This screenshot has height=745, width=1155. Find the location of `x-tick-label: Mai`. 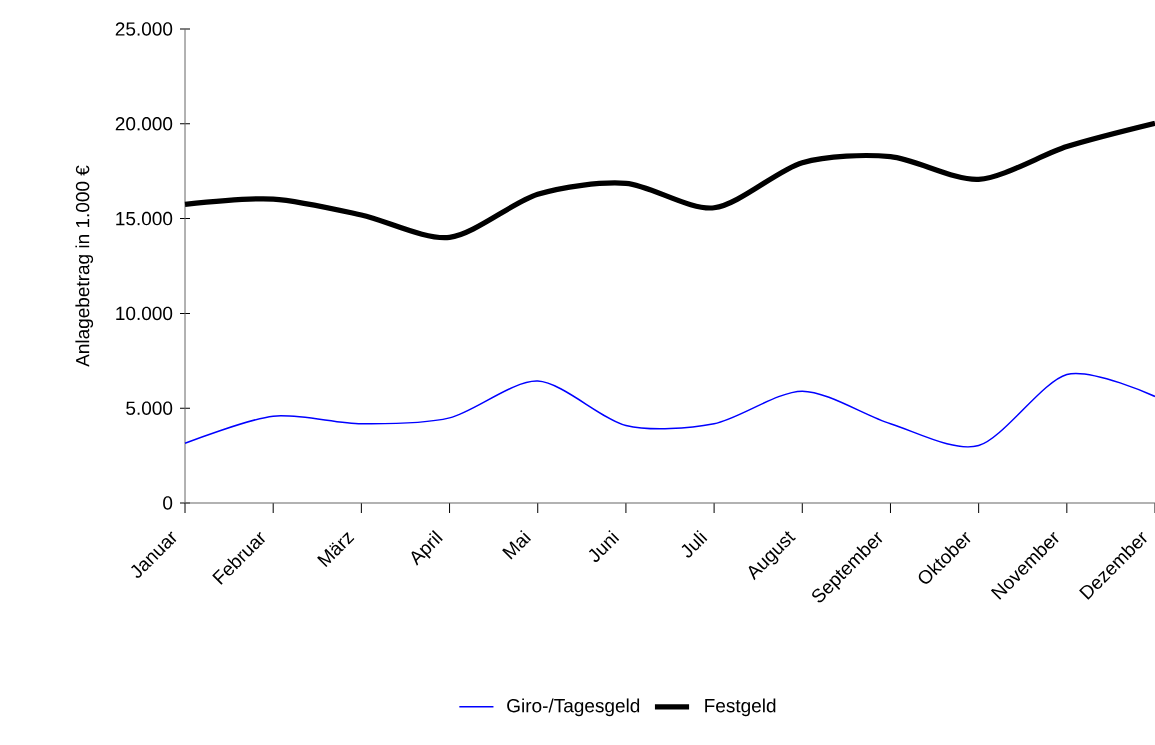

x-tick-label: Mai is located at coordinates (516, 545).